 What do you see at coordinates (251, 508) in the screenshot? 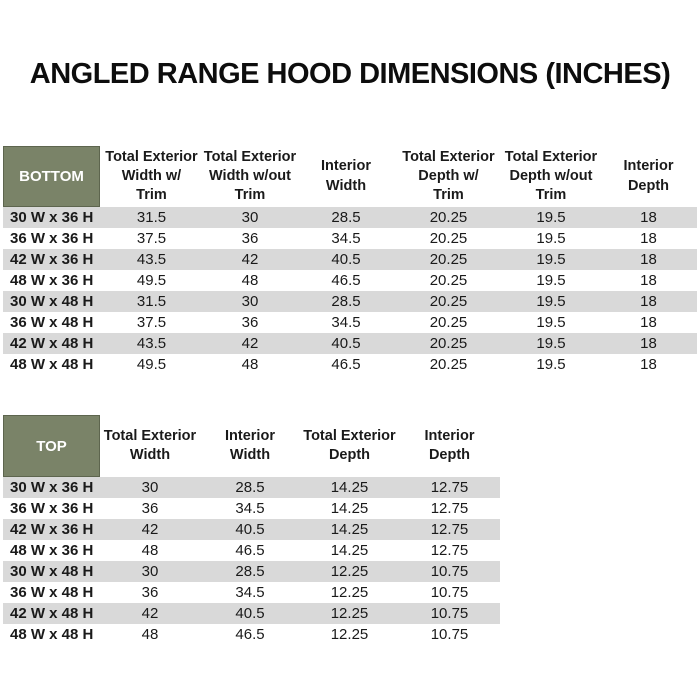
I see `table-row: 36 W x 36 H 36 34.5 14.25 12.75` at bounding box center [251, 508].